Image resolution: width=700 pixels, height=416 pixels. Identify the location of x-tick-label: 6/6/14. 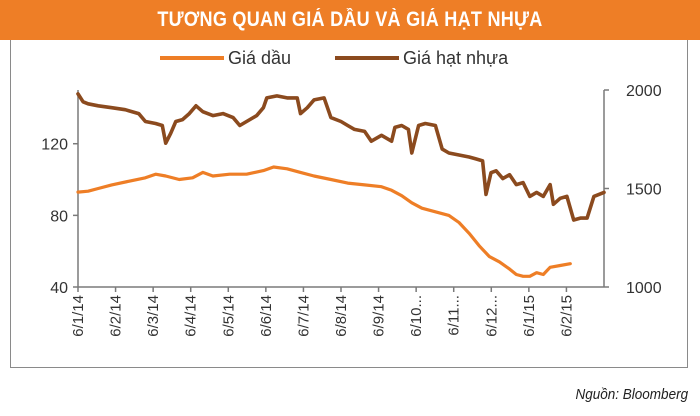
(266, 316).